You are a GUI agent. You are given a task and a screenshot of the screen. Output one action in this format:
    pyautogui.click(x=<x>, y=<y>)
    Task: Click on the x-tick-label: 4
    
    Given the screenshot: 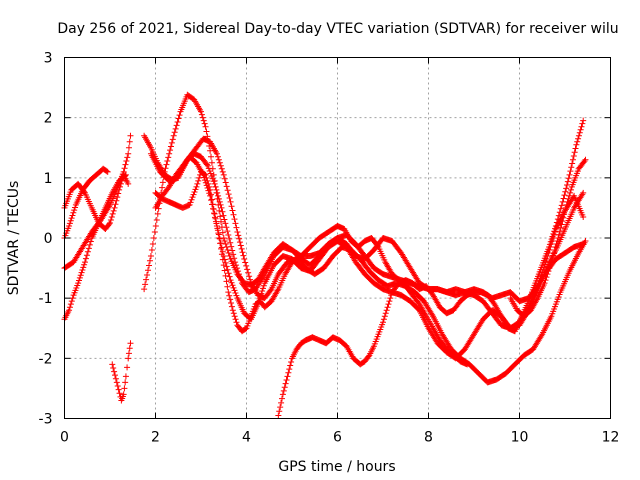 What is the action you would take?
    pyautogui.click(x=246, y=438)
    